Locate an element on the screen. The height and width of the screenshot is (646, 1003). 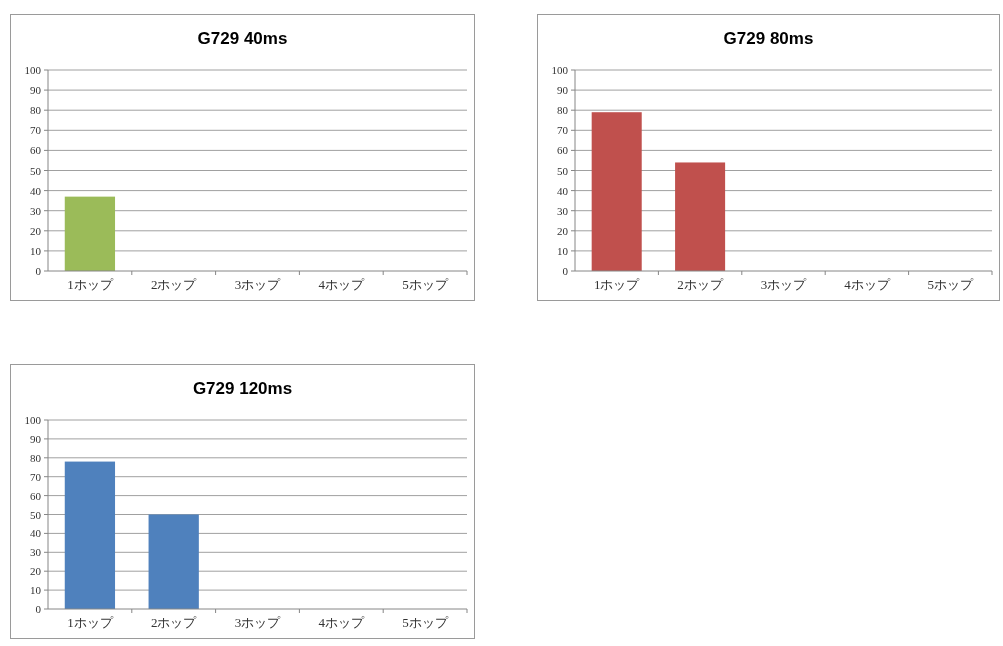
chart-title: G729 120ms is located at coordinates (242, 388).